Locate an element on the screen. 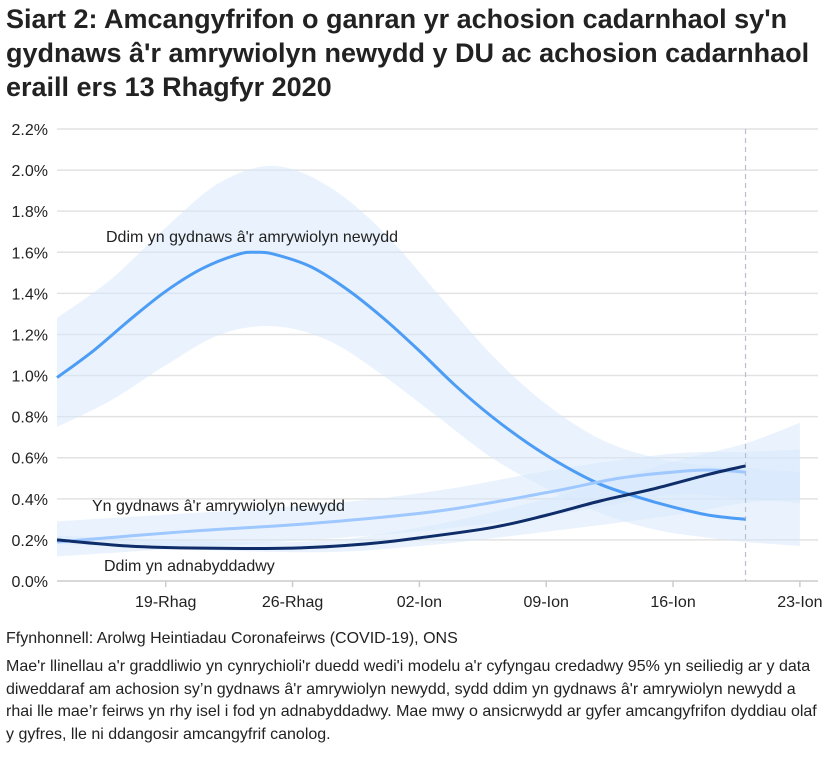 The height and width of the screenshot is (766, 832). x-tick-label: 23-Ion is located at coordinates (799, 602).